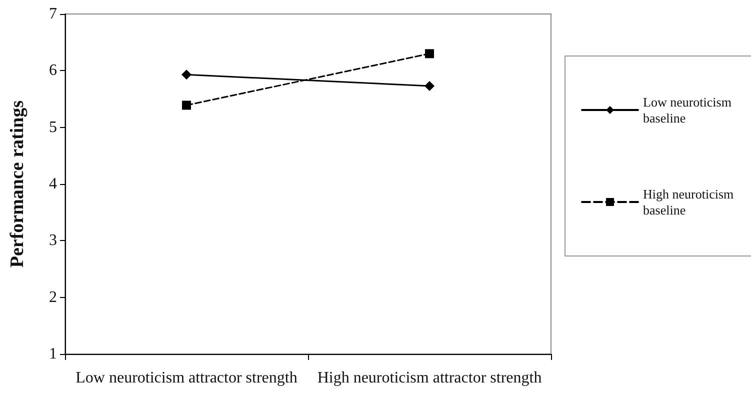  What do you see at coordinates (689, 110) in the screenshot?
I see `legend-label: Low neuroticism baseline` at bounding box center [689, 110].